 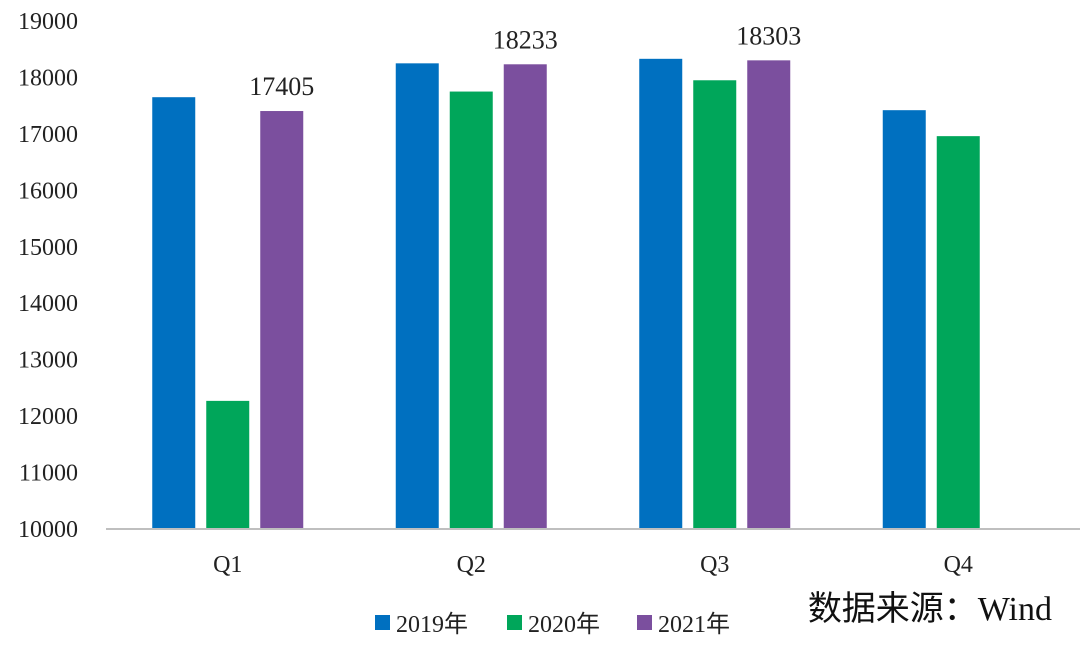 What do you see at coordinates (48, 78) in the screenshot?
I see `y-tick-label: 18000` at bounding box center [48, 78].